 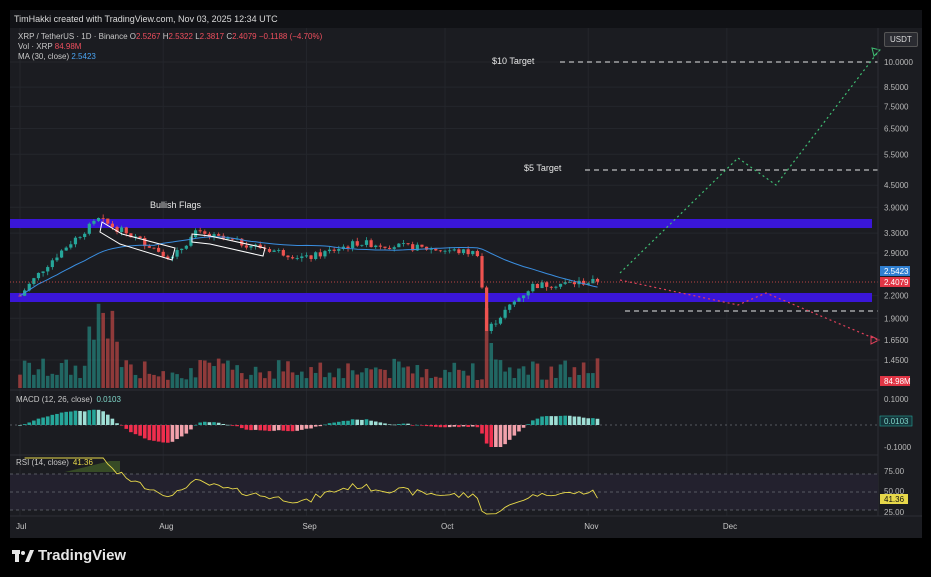 What do you see at coordinates (896, 207) in the screenshot?
I see `price-tick-label: 3.9000` at bounding box center [896, 207].